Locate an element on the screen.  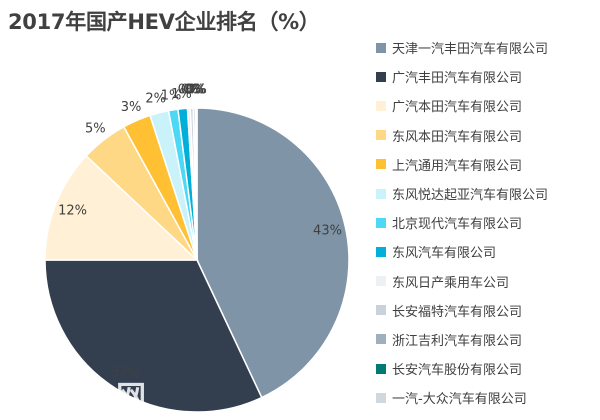
legend-label: 浙江吉利汽车有限公司 is located at coordinates (457, 341).